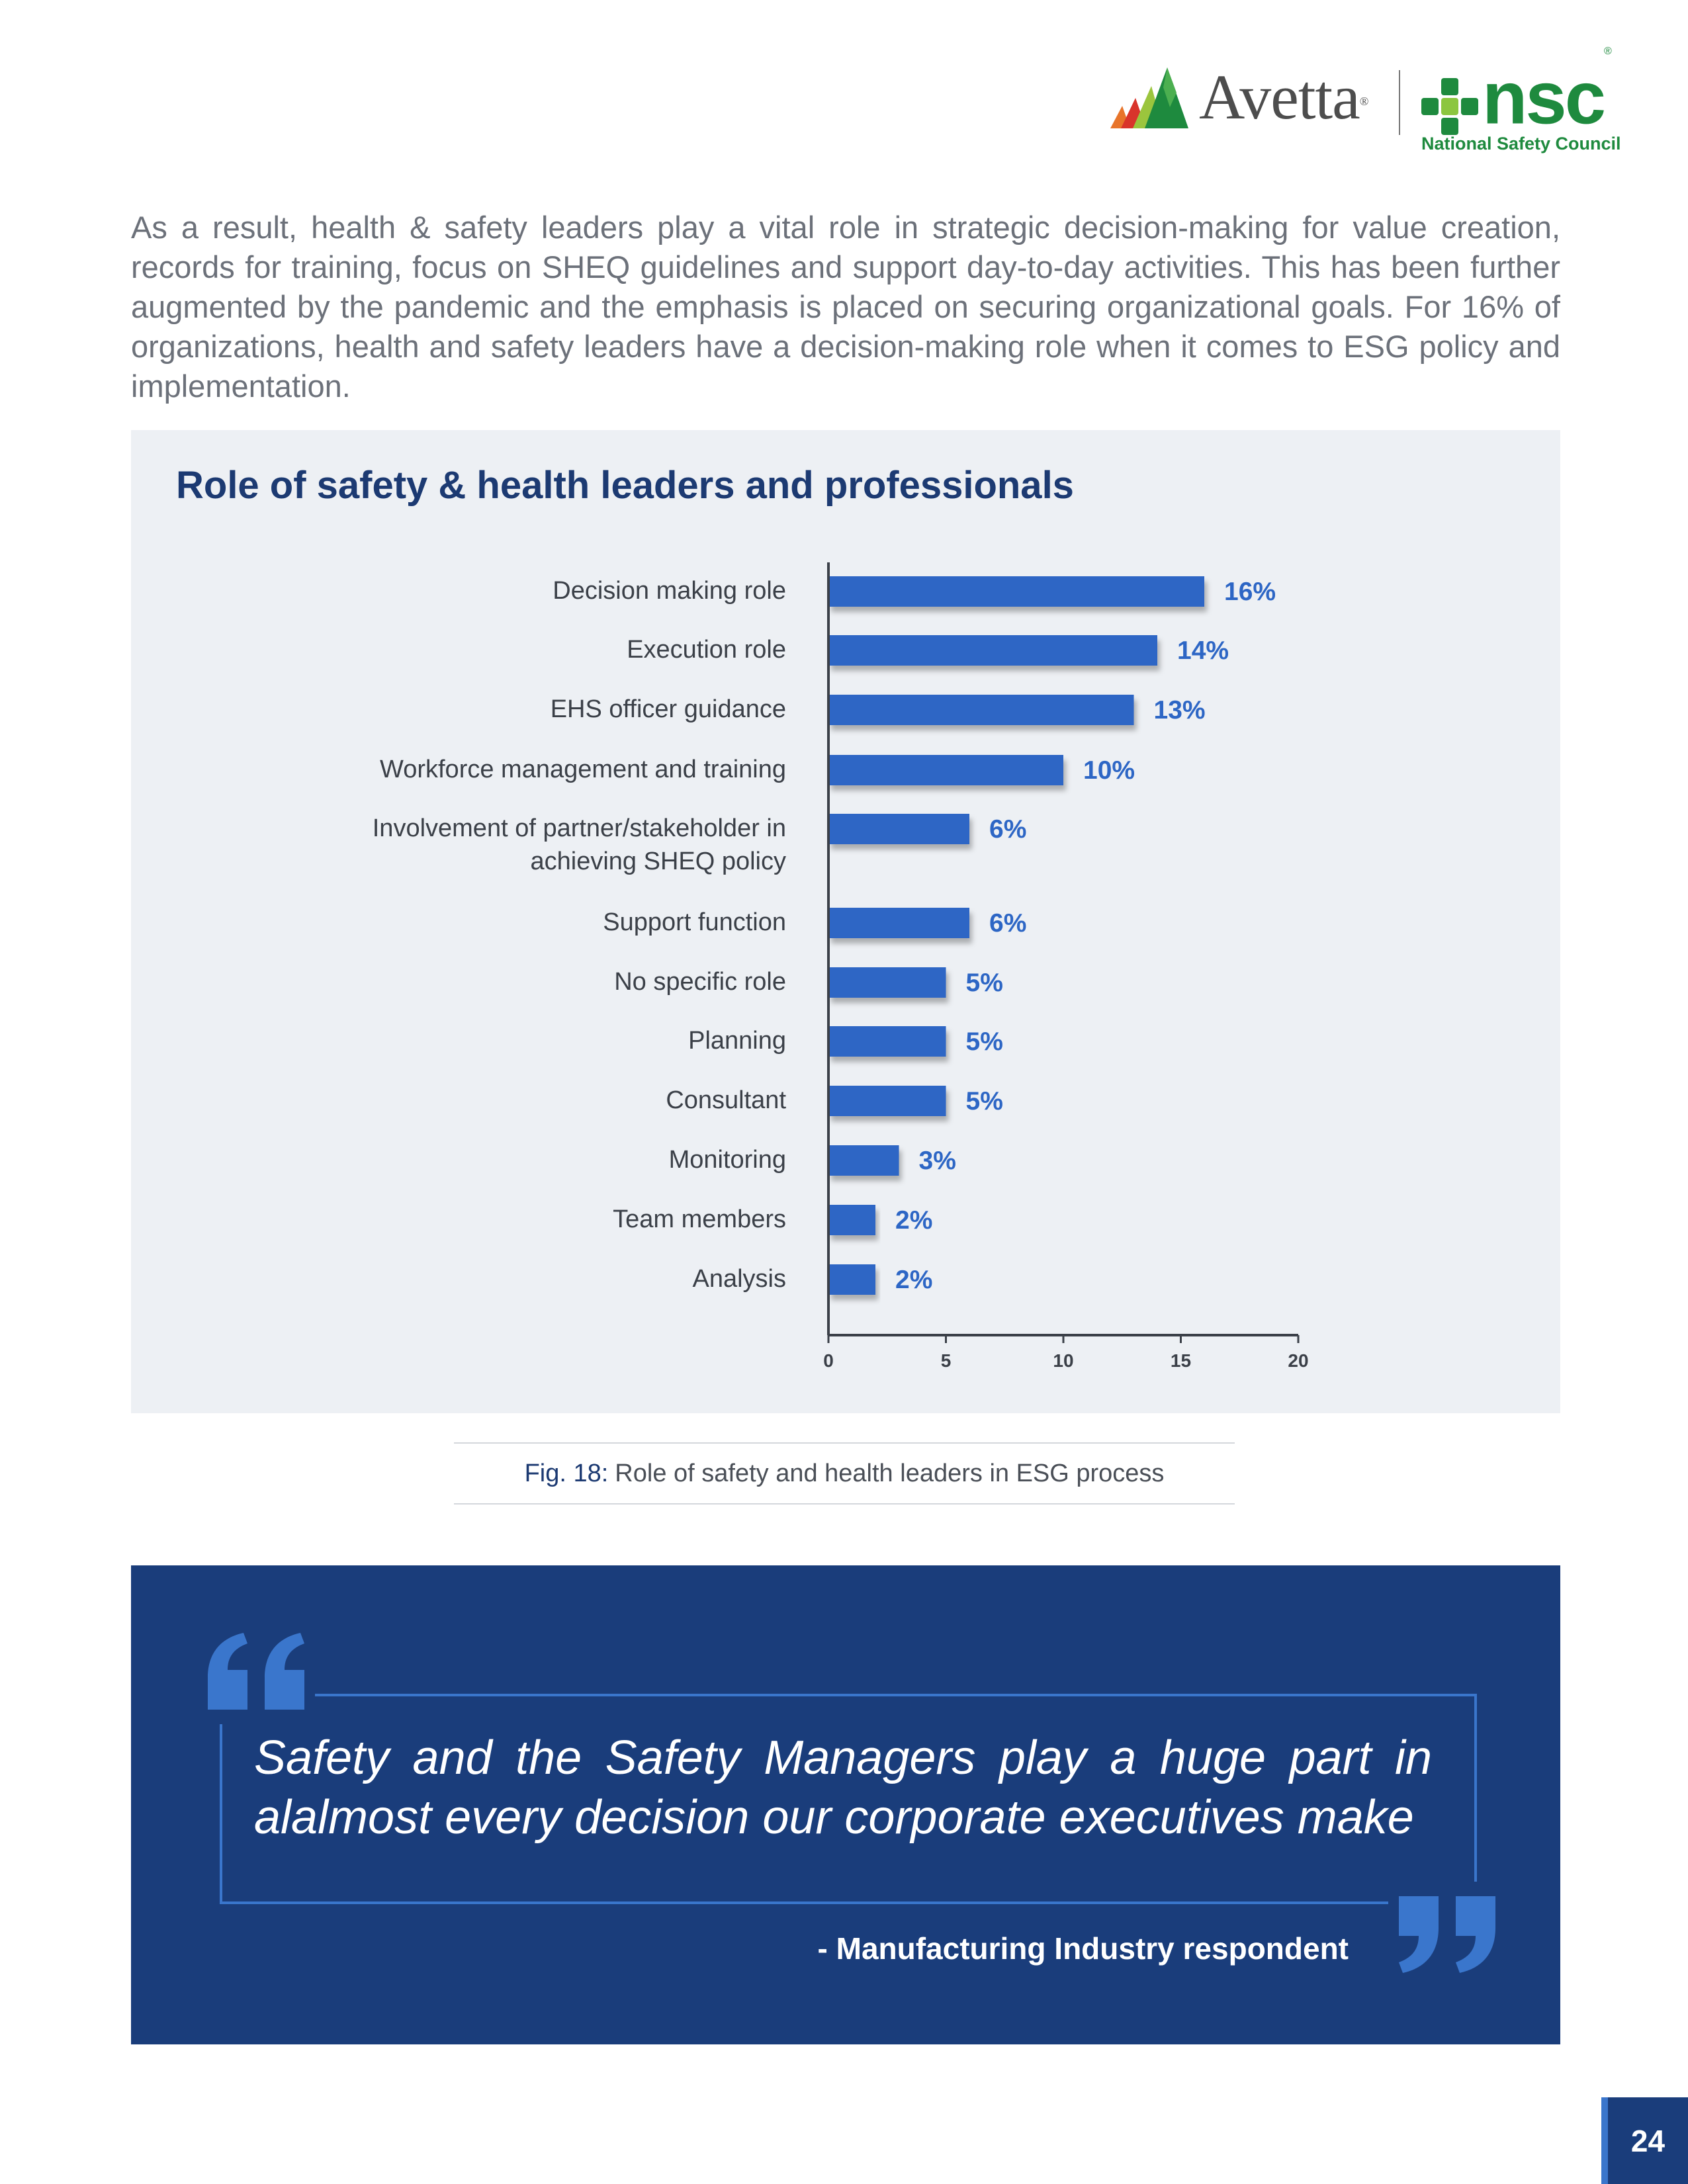  What do you see at coordinates (1399, 103) in the screenshot?
I see `logo-divider` at bounding box center [1399, 103].